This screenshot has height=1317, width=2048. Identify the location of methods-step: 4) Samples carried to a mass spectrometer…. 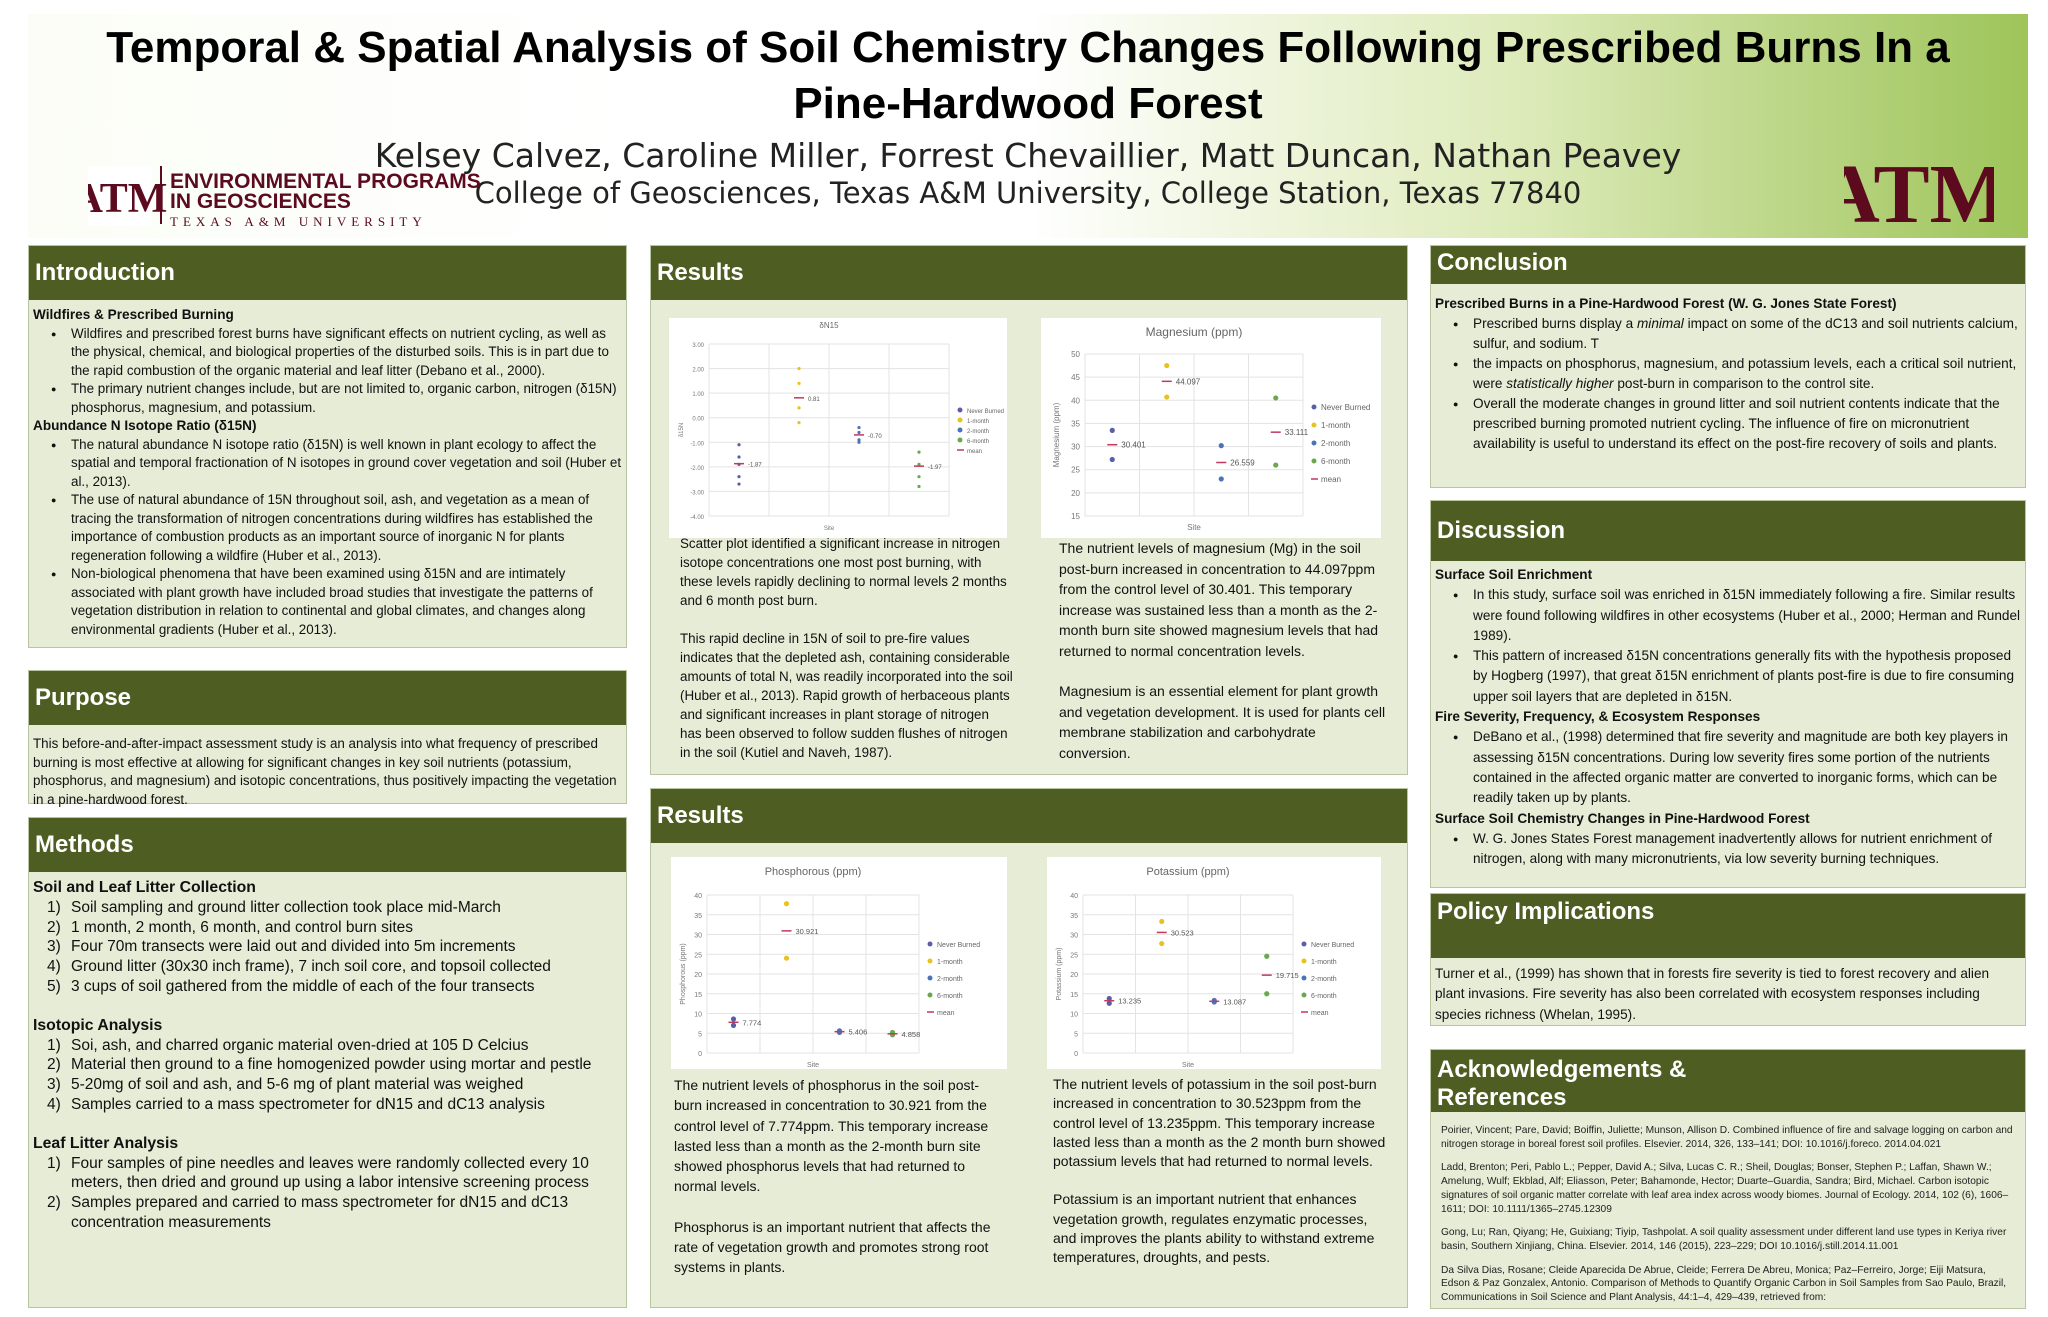
(327, 1105).